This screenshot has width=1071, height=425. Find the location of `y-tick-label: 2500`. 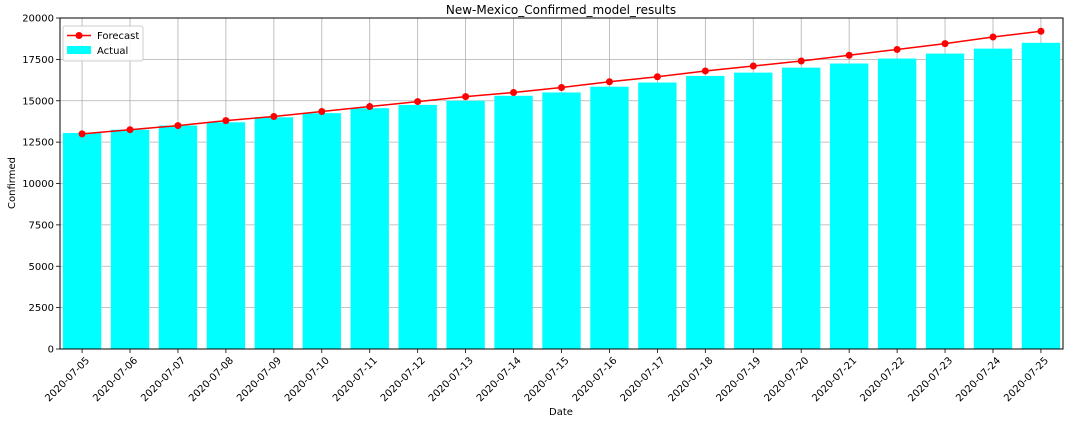

y-tick-label: 2500 is located at coordinates (41, 308).